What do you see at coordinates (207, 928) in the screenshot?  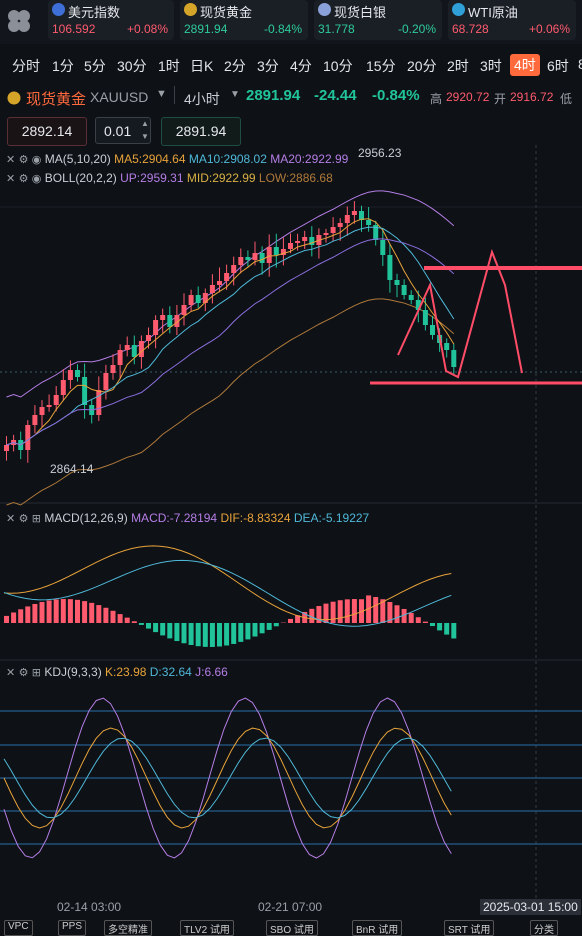 I see `indicator-tab: TLV2 试用` at bounding box center [207, 928].